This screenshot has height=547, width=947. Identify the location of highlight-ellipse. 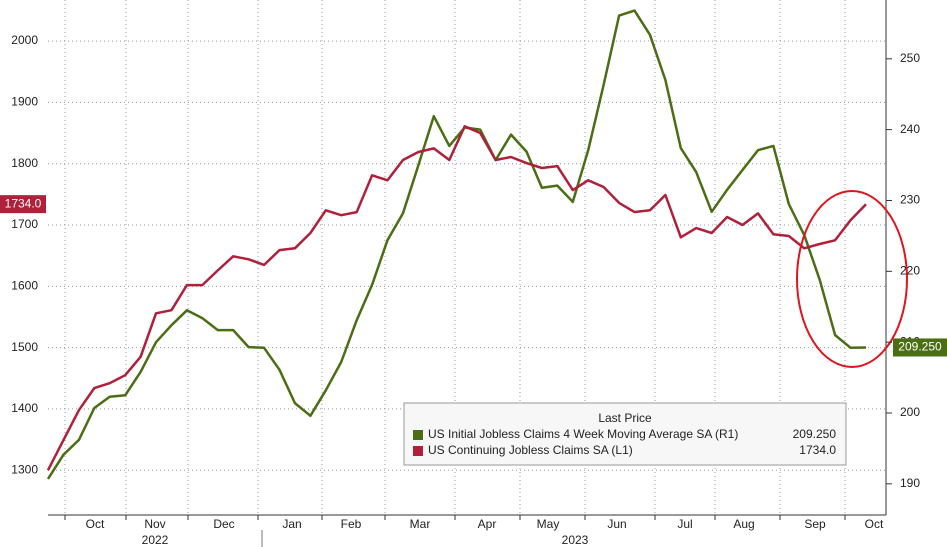
(852, 279).